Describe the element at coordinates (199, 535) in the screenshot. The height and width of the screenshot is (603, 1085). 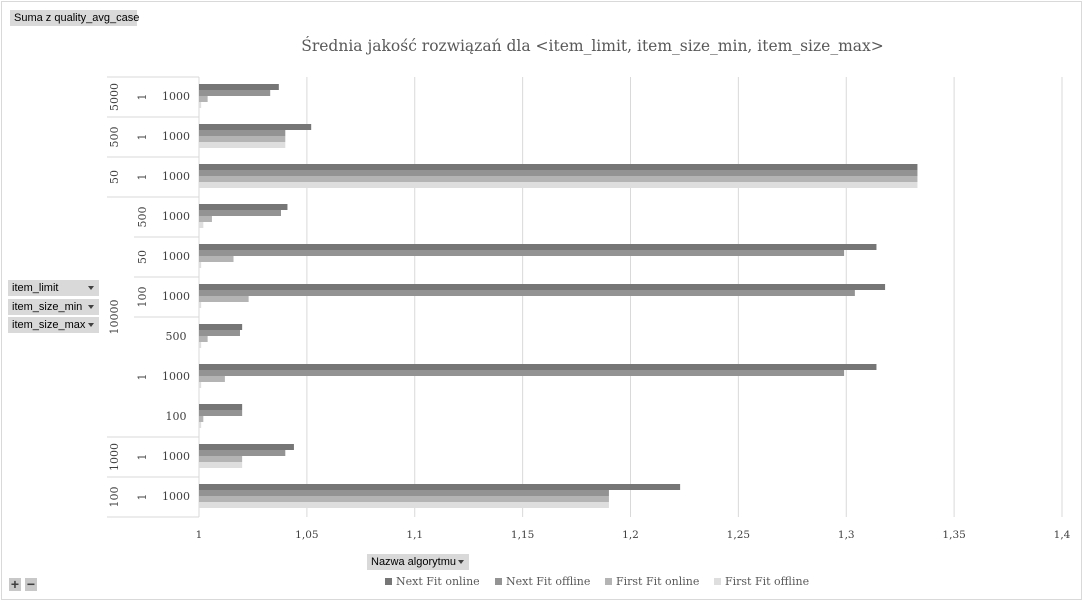
I see `x-tick-label: 1` at that location.